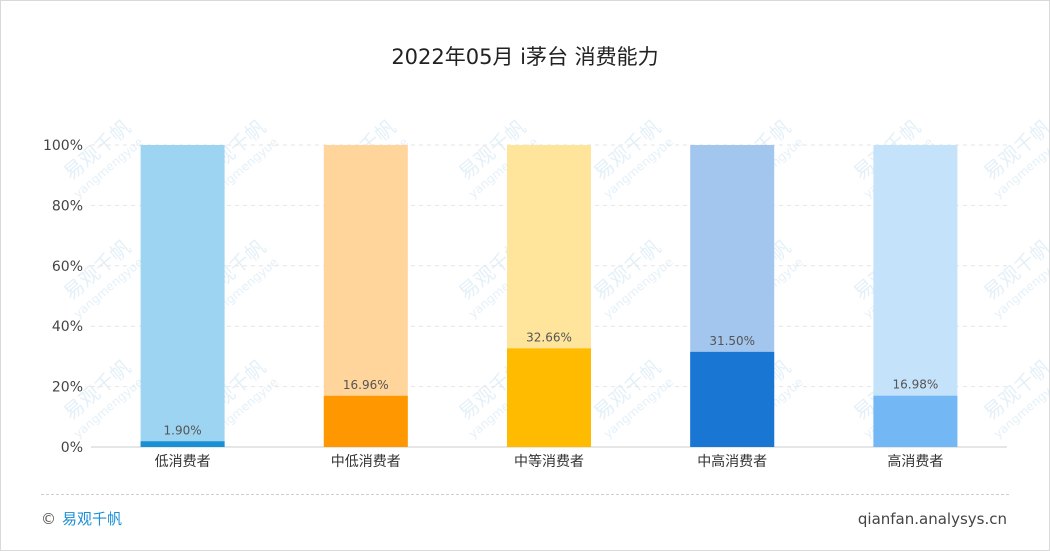 This screenshot has width=1050, height=551. Describe the element at coordinates (732, 461) in the screenshot. I see `x-tick-label: 中高消费者` at that location.